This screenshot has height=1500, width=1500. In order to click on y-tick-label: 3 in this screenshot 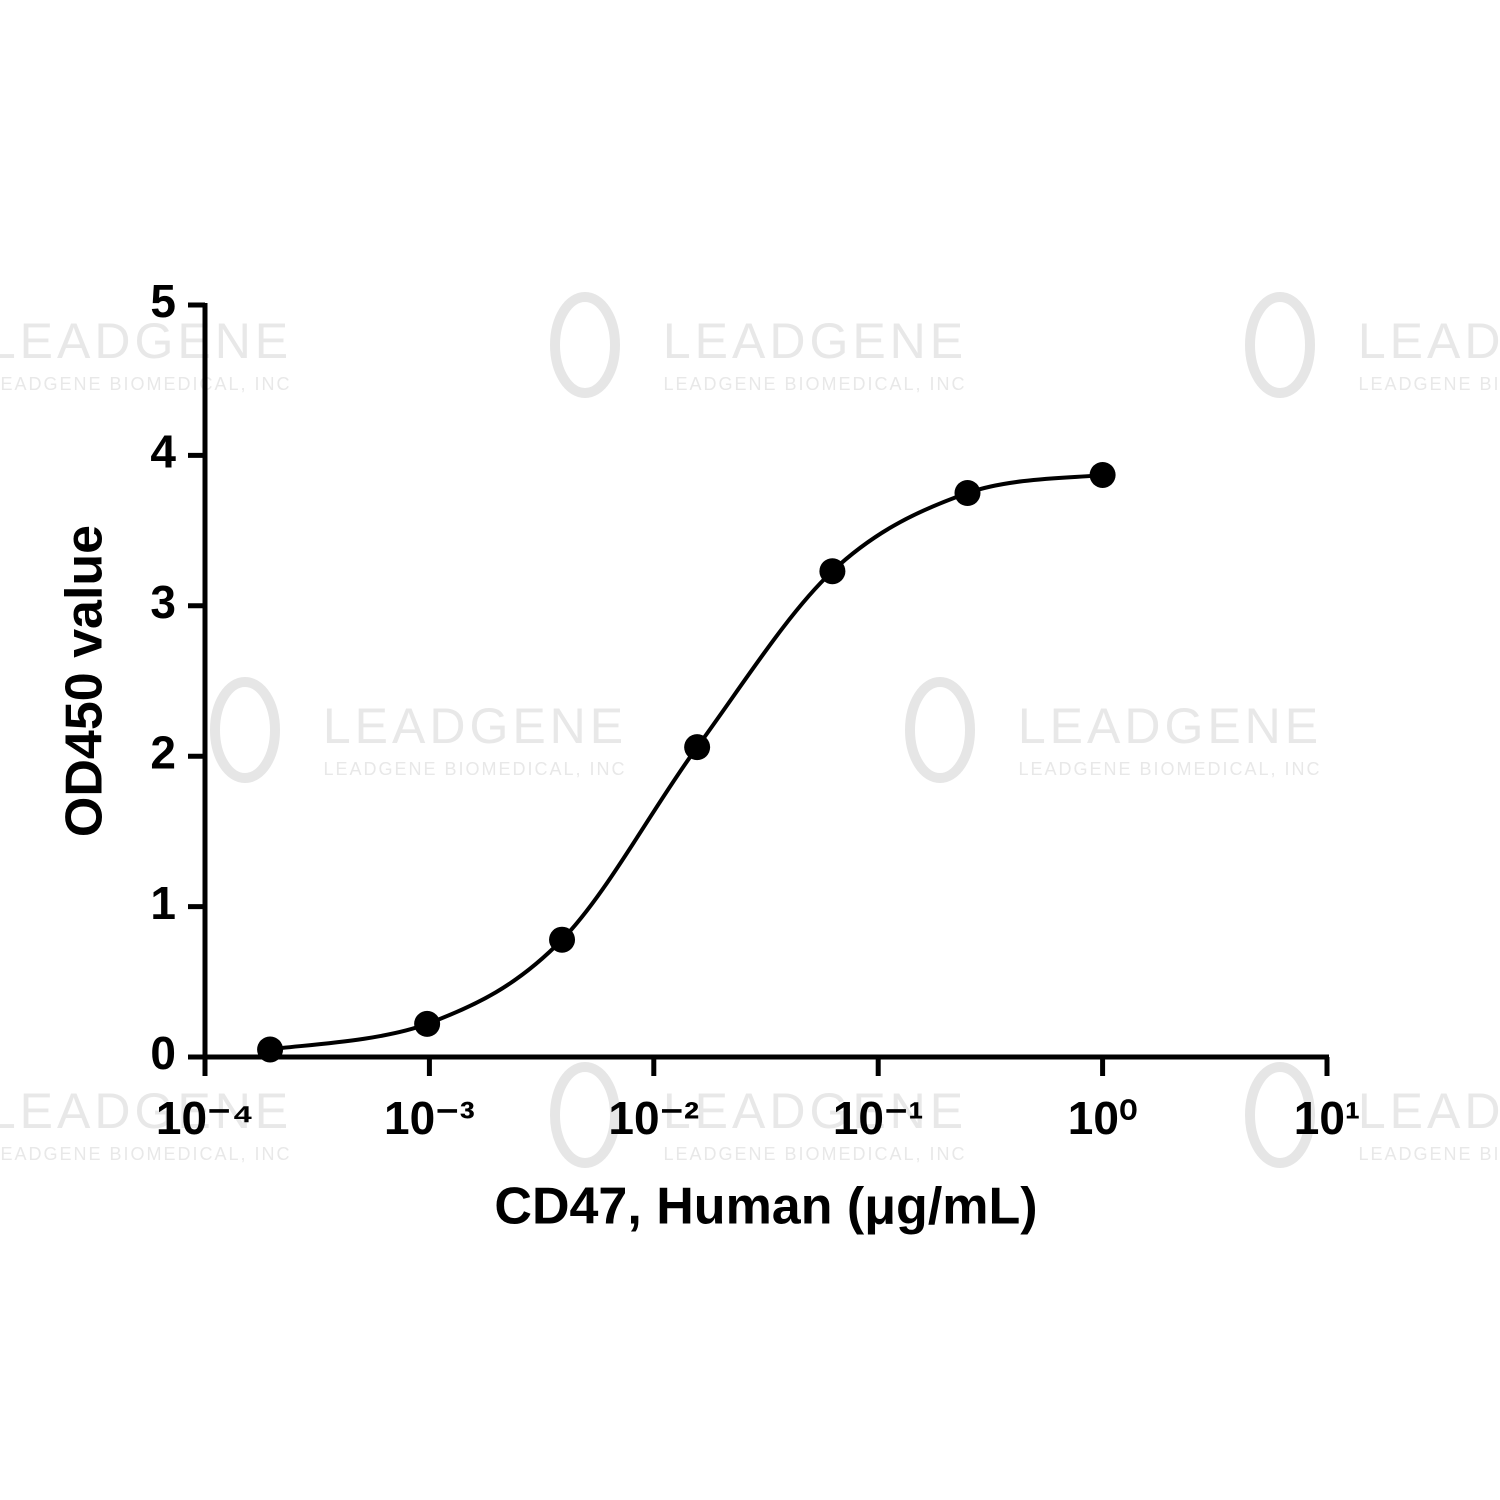, I will do `click(163, 602)`.